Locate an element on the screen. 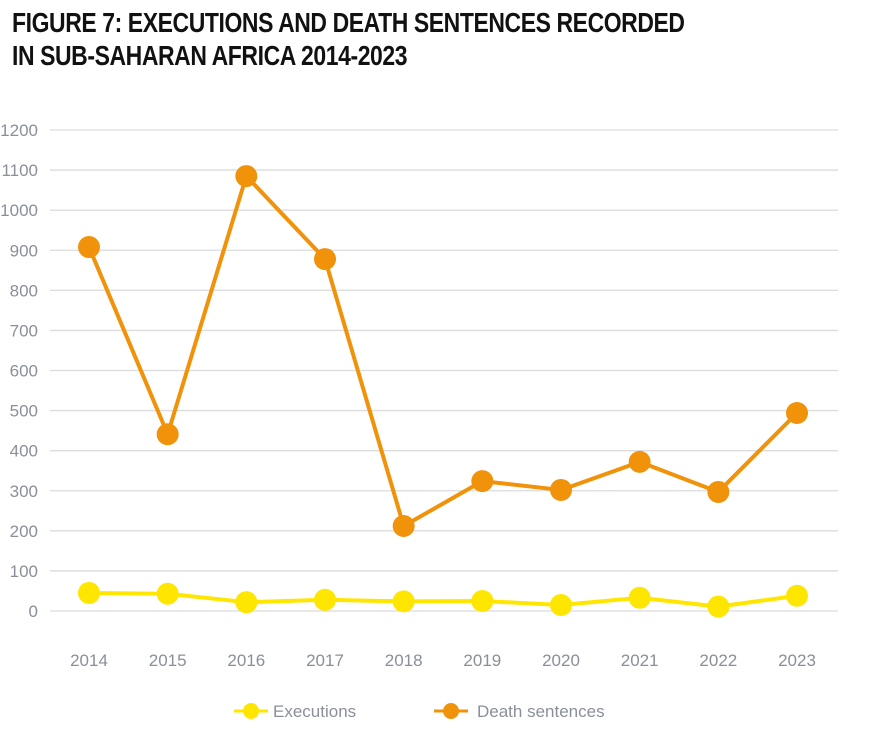 The image size is (877, 734). legend-item-death-sentences: Death sentences is located at coordinates (519, 711).